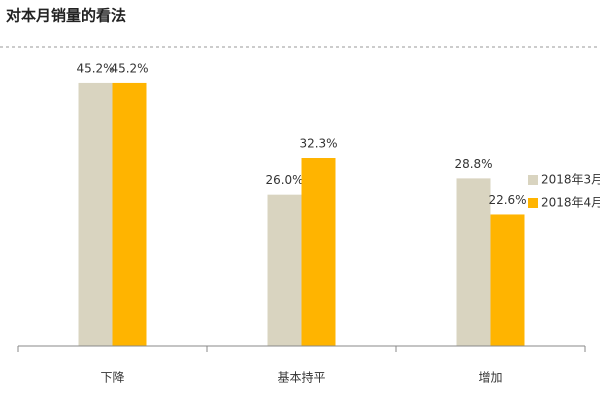  Describe the element at coordinates (66, 16) in the screenshot. I see `chart-title: 对本月销量的看法` at that location.